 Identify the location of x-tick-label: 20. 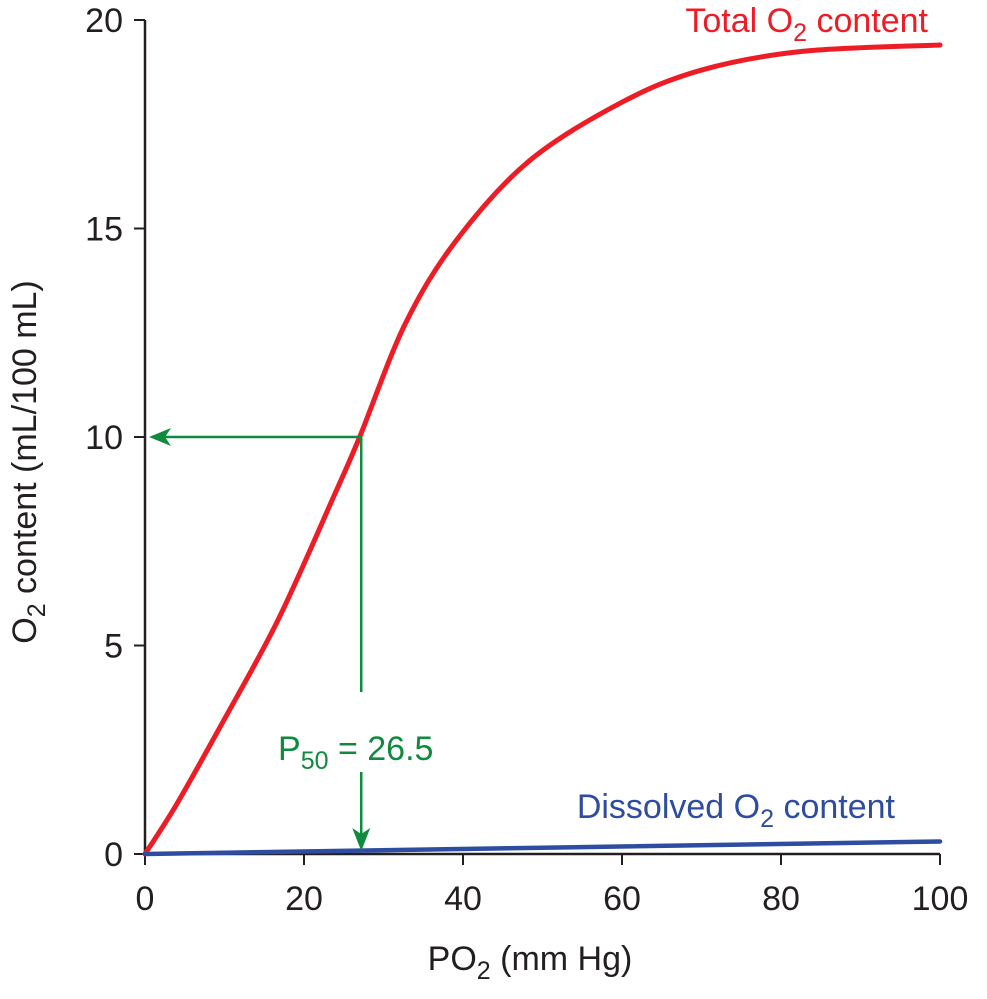
(304, 899).